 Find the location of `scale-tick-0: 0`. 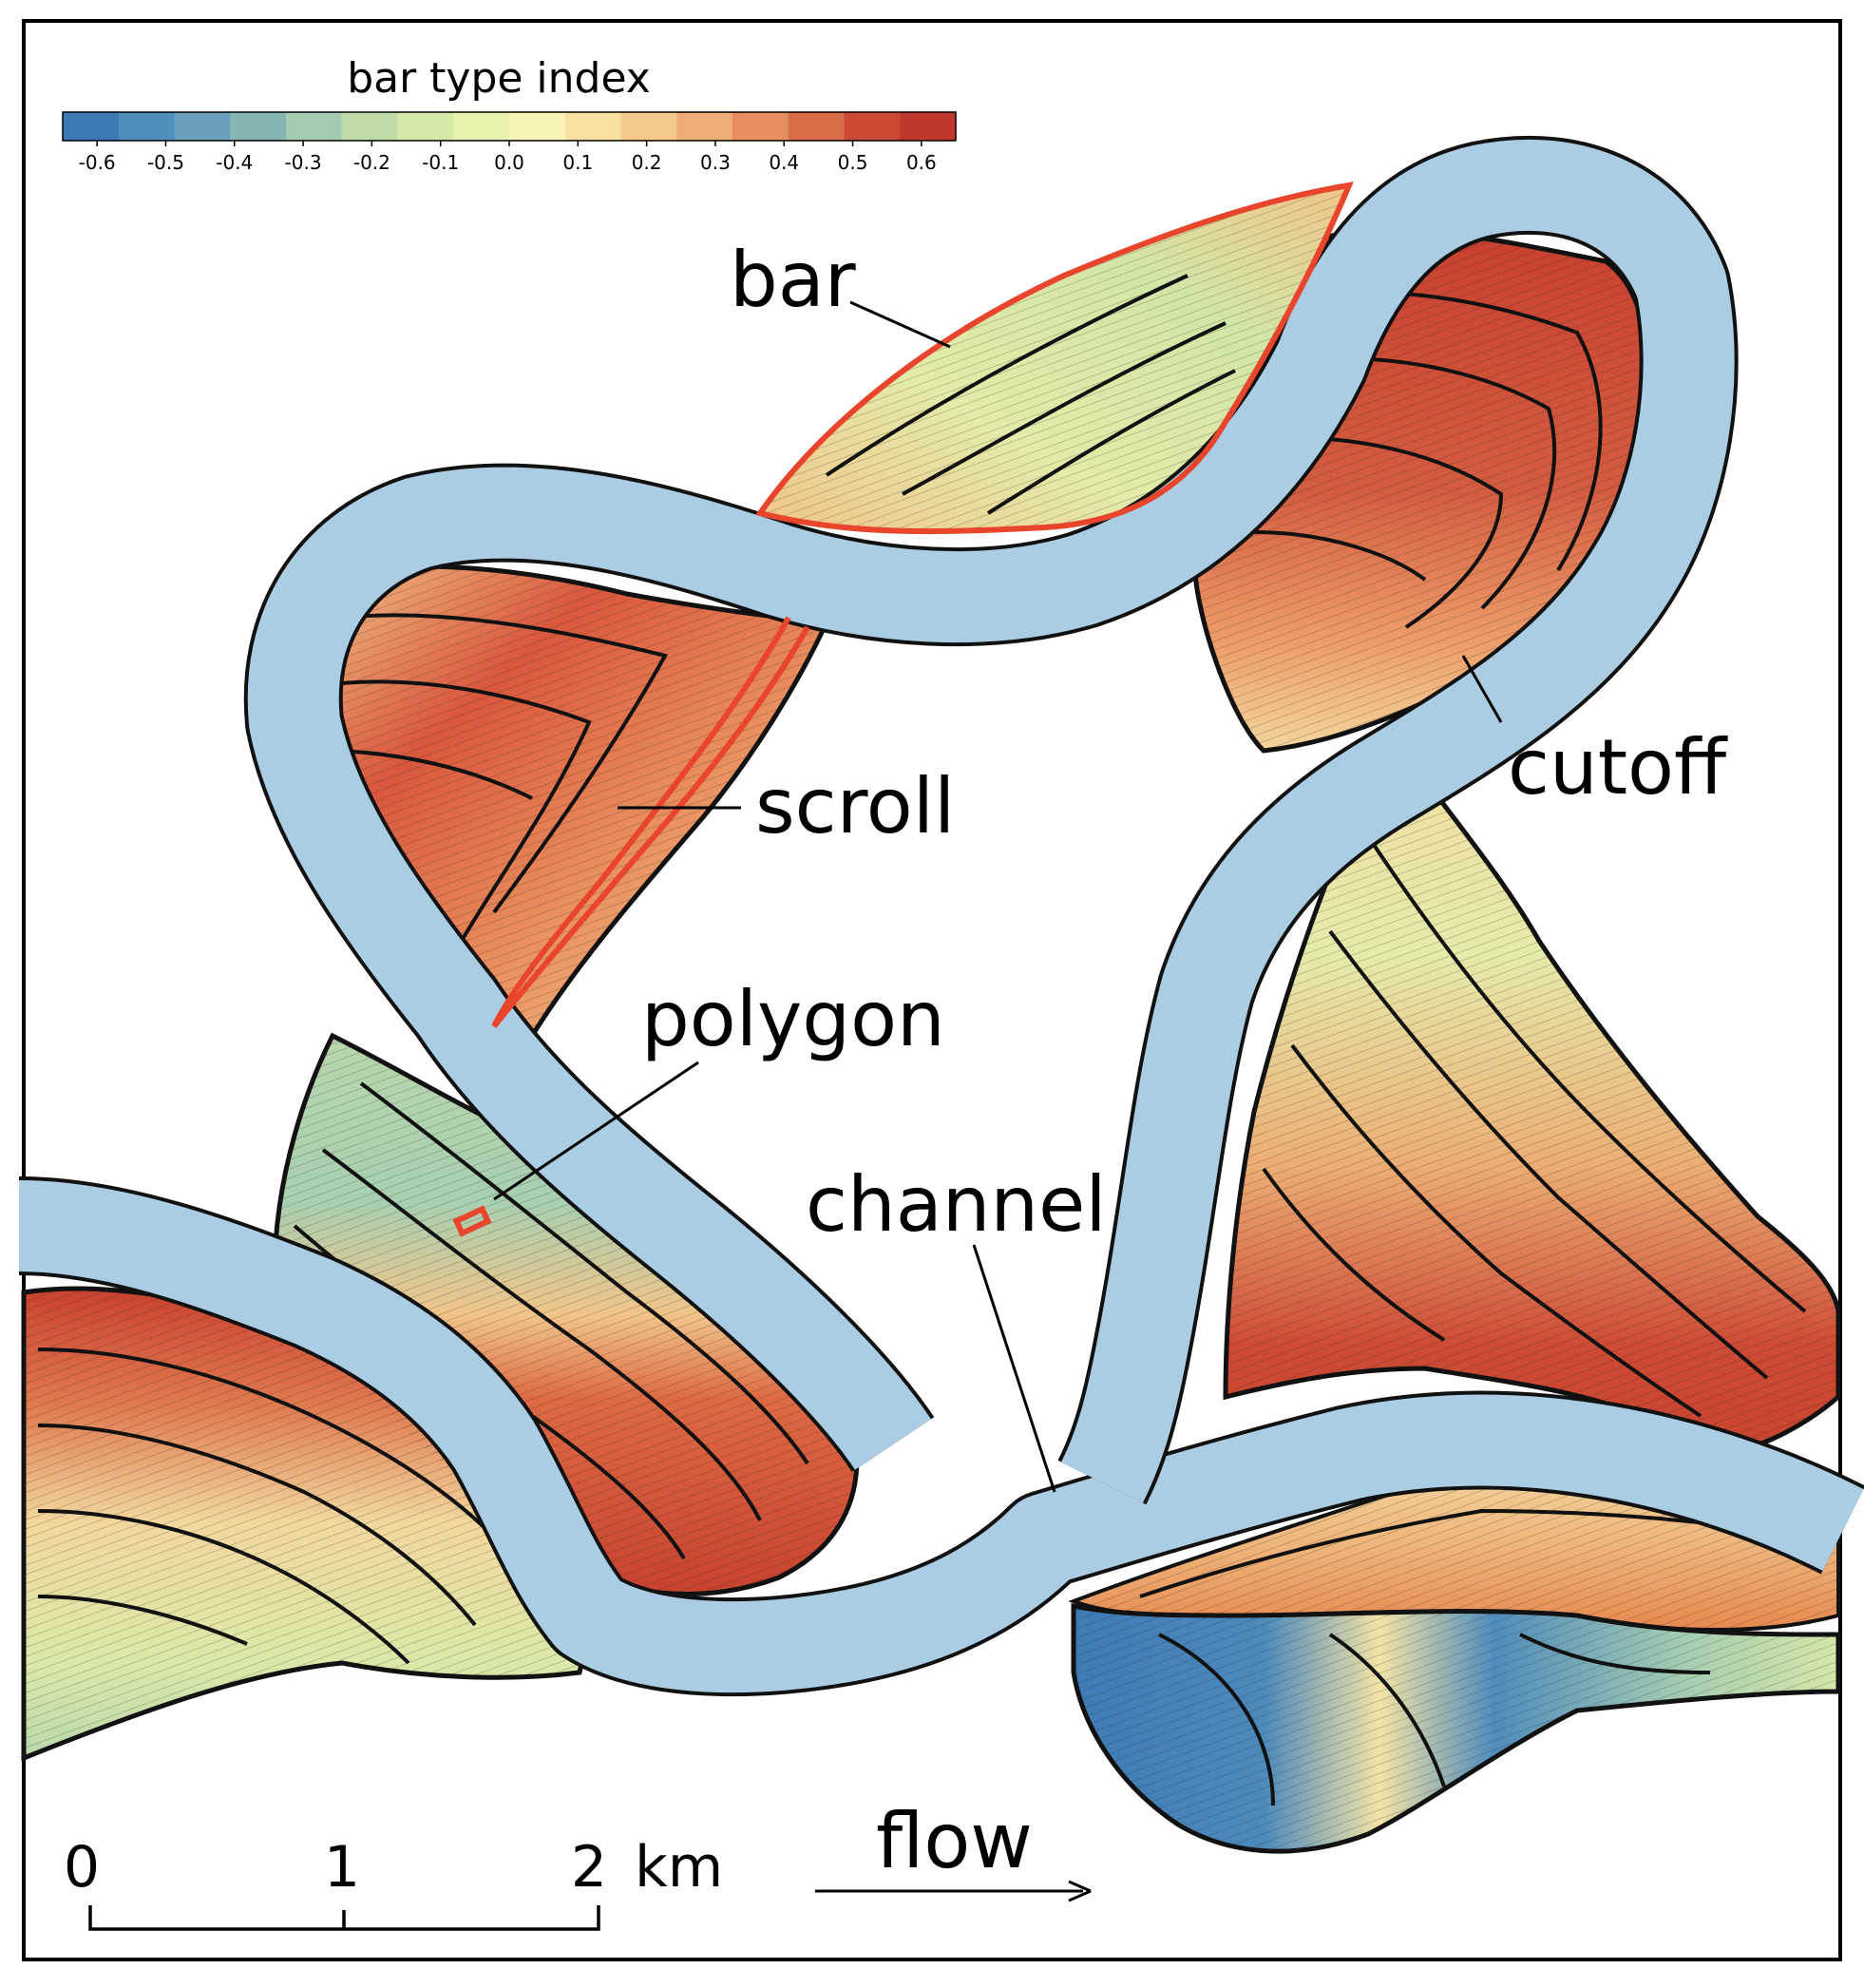

scale-tick-0: 0 is located at coordinates (82, 1867).